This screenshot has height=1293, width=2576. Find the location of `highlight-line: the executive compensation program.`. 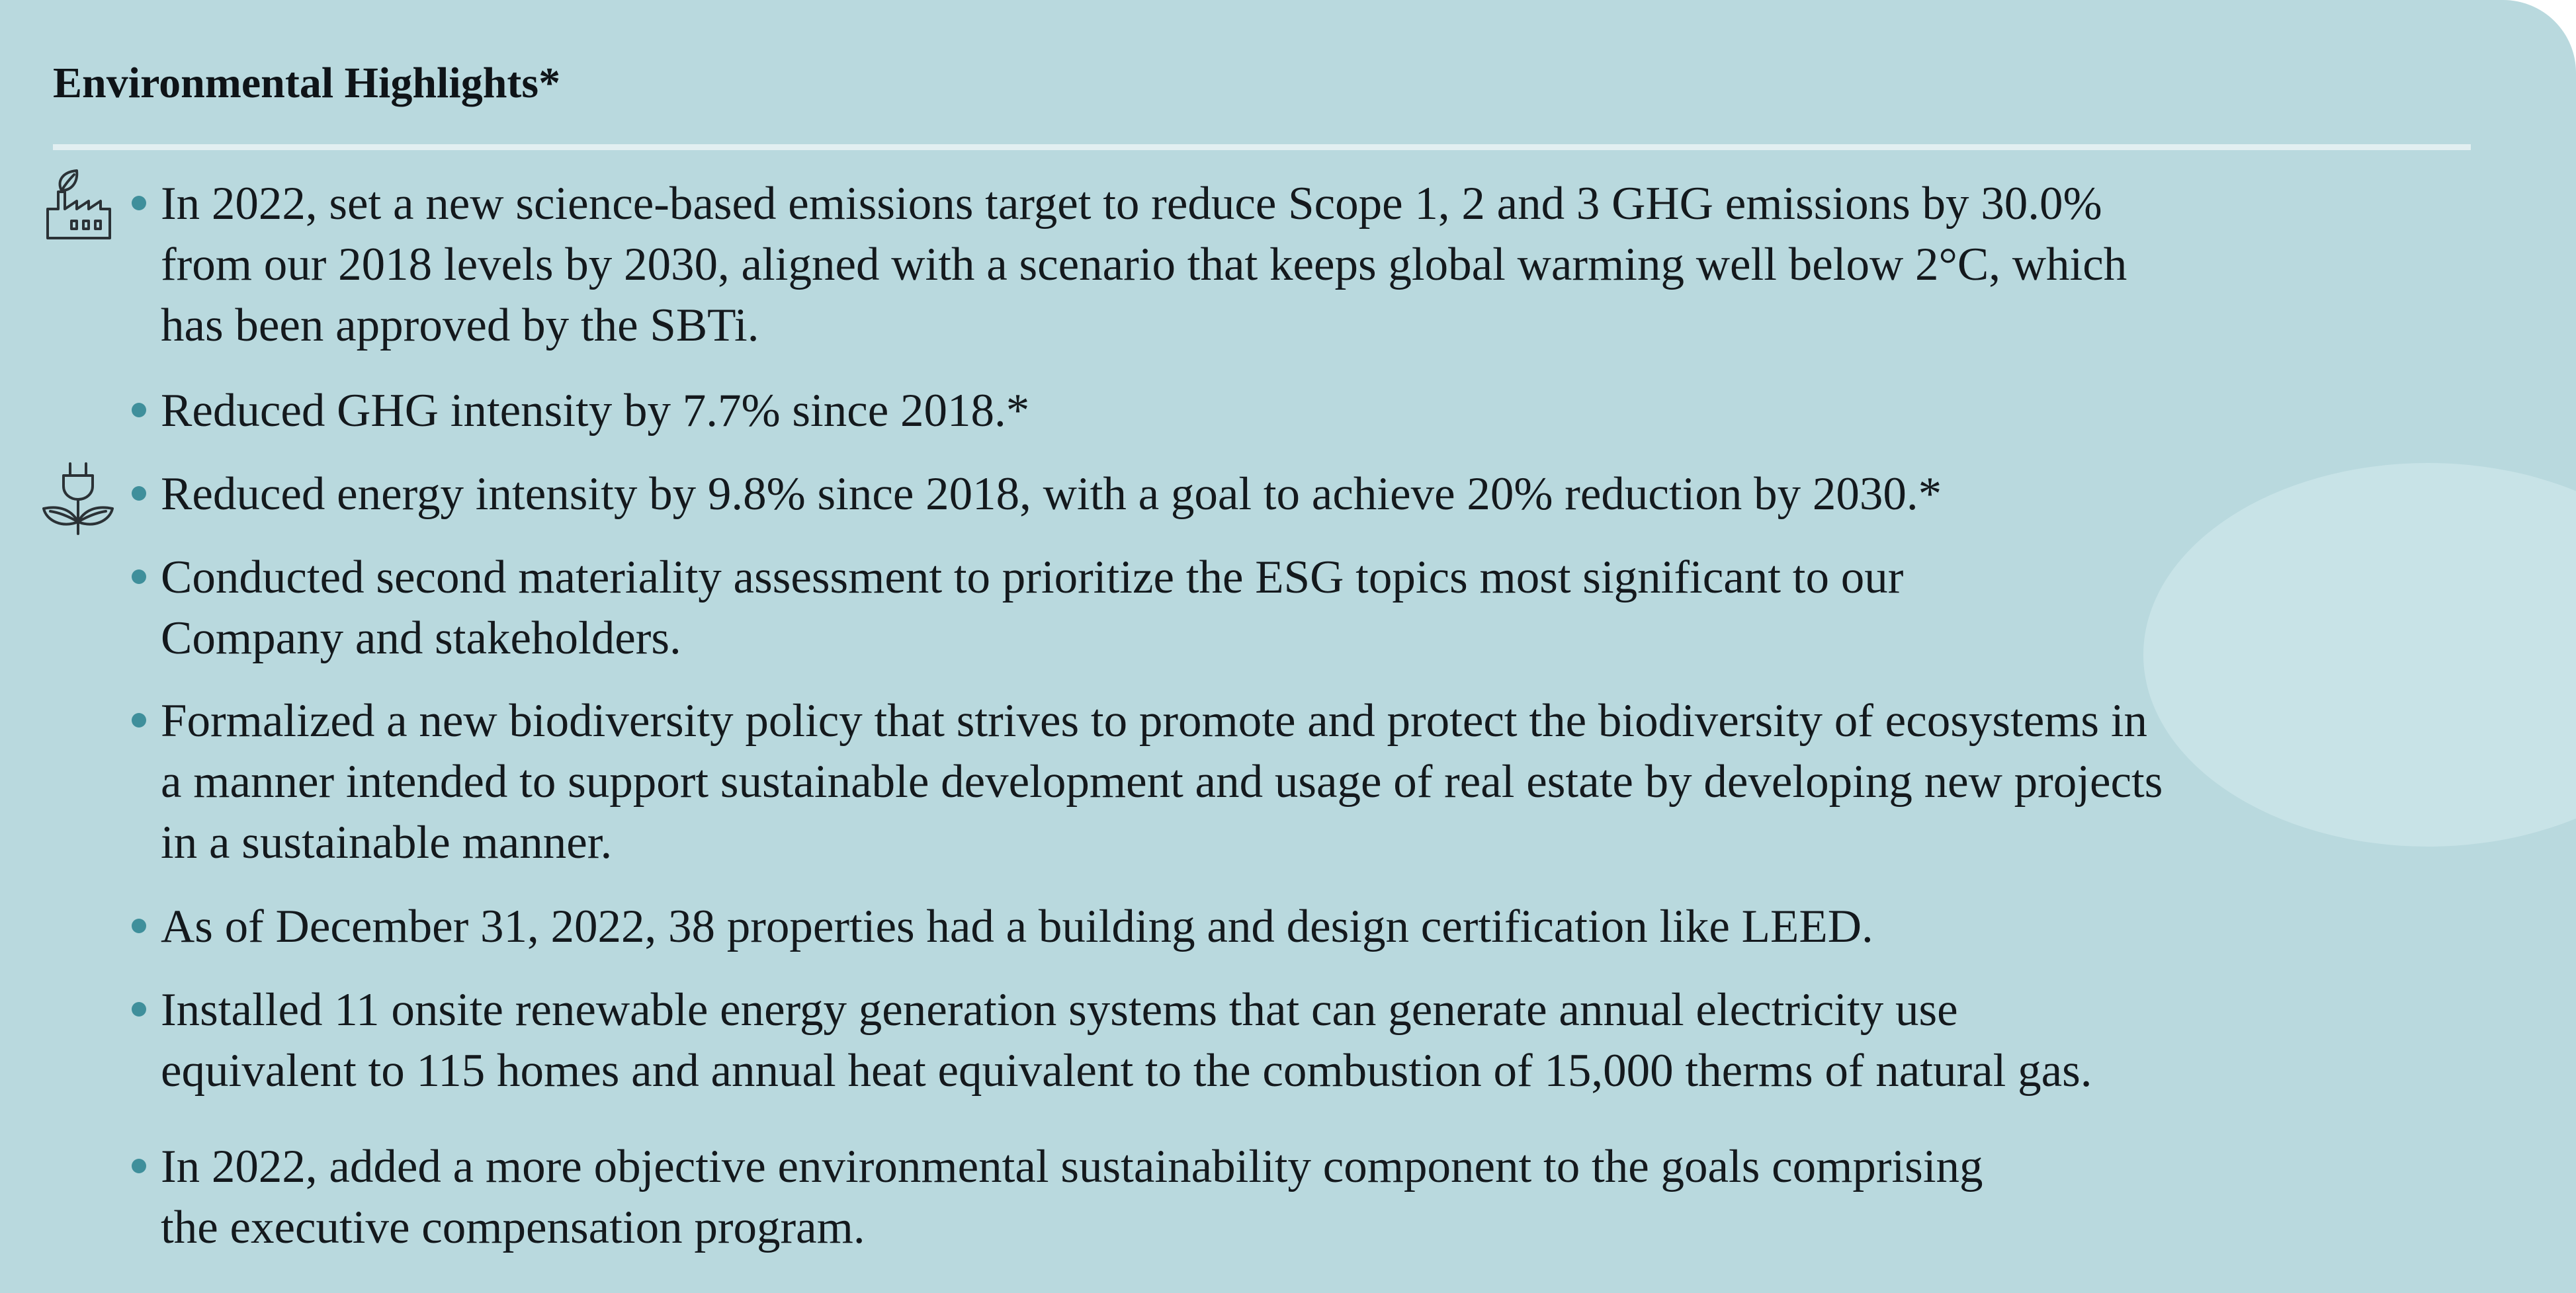

highlight-line: the executive compensation program. is located at coordinates (513, 1227).